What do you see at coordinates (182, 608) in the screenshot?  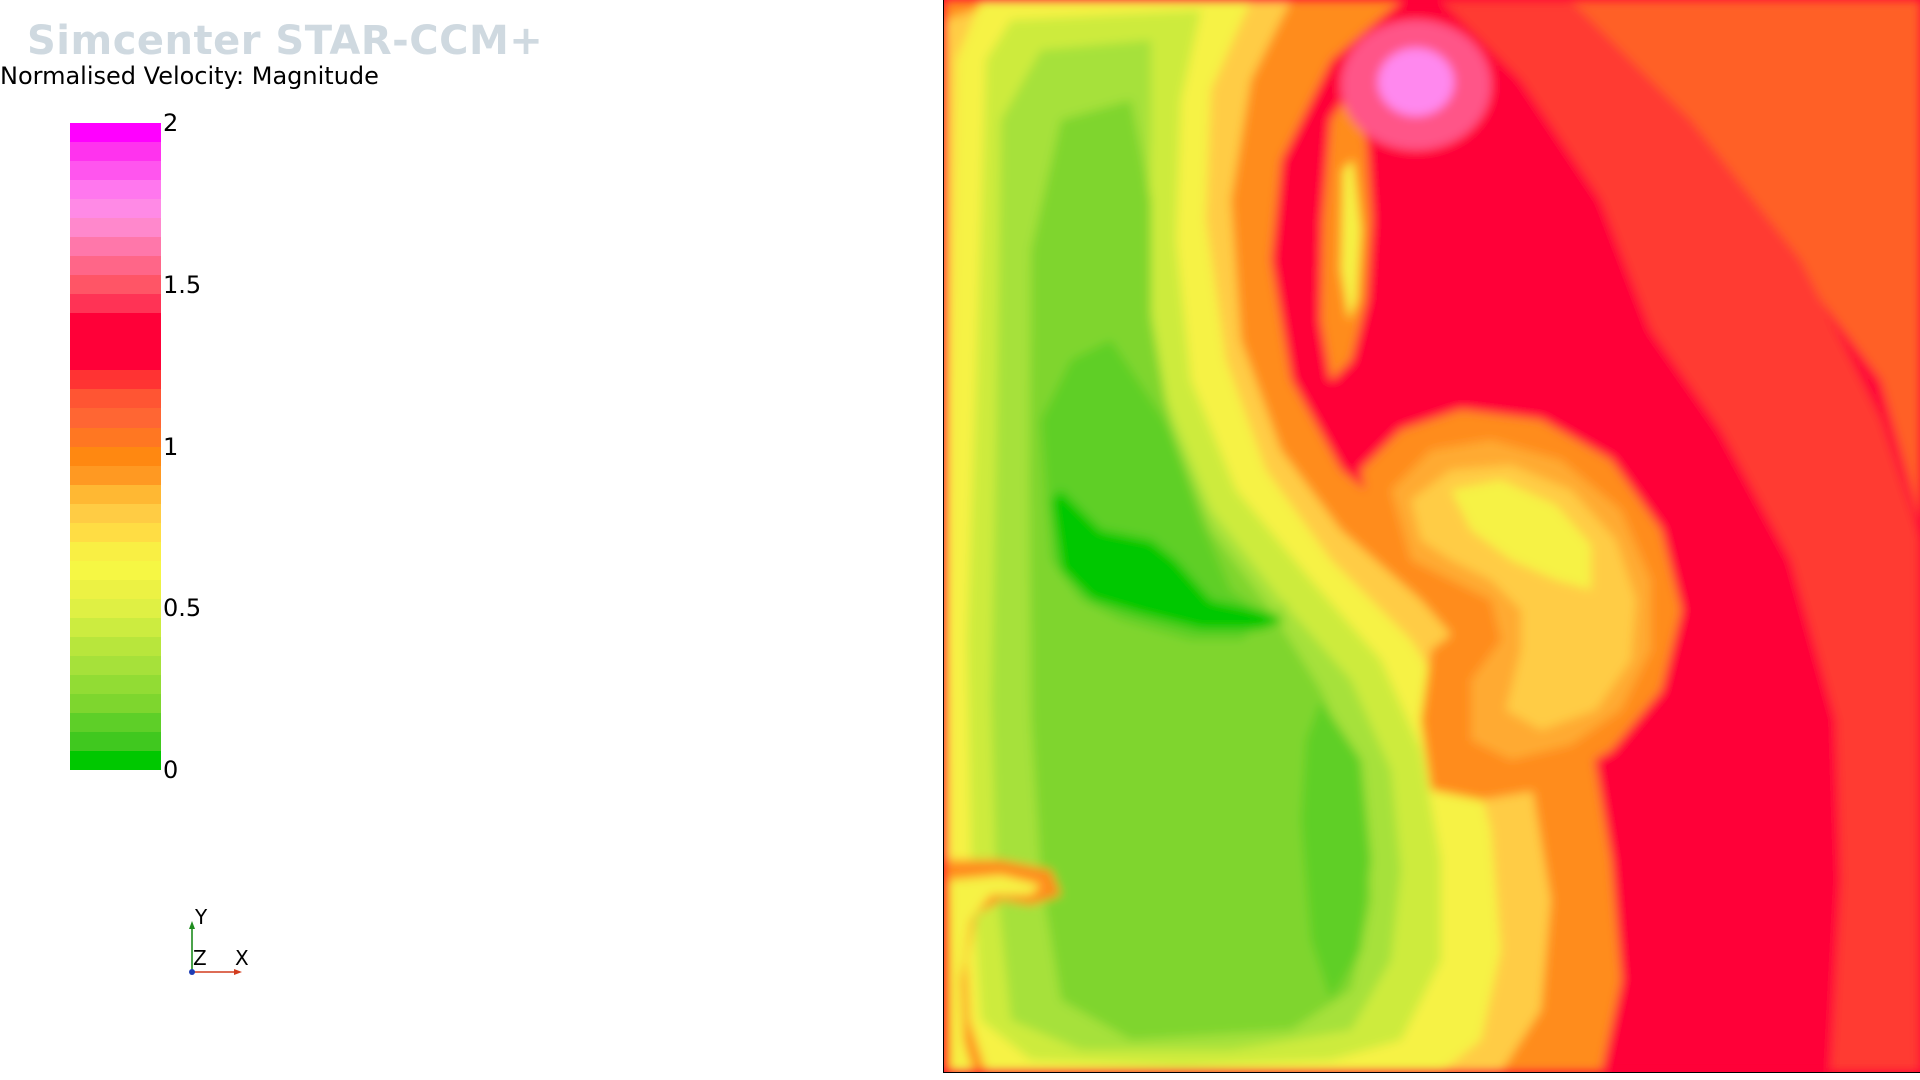 I see `scalar-bar-tick-label: 0.5` at bounding box center [182, 608].